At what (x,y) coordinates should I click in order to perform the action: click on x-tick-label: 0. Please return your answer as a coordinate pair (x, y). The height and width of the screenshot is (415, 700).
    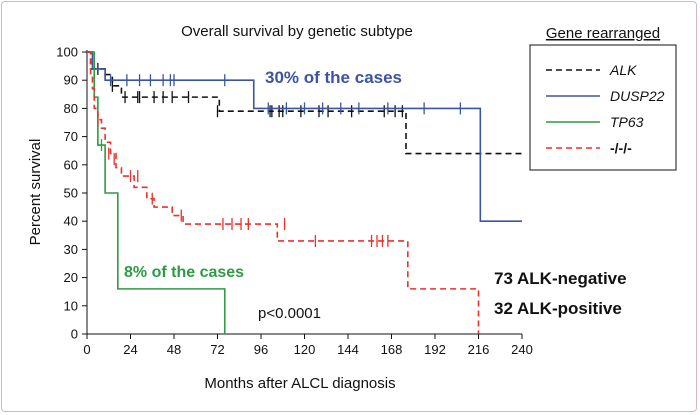
    Looking at the image, I should click on (86, 349).